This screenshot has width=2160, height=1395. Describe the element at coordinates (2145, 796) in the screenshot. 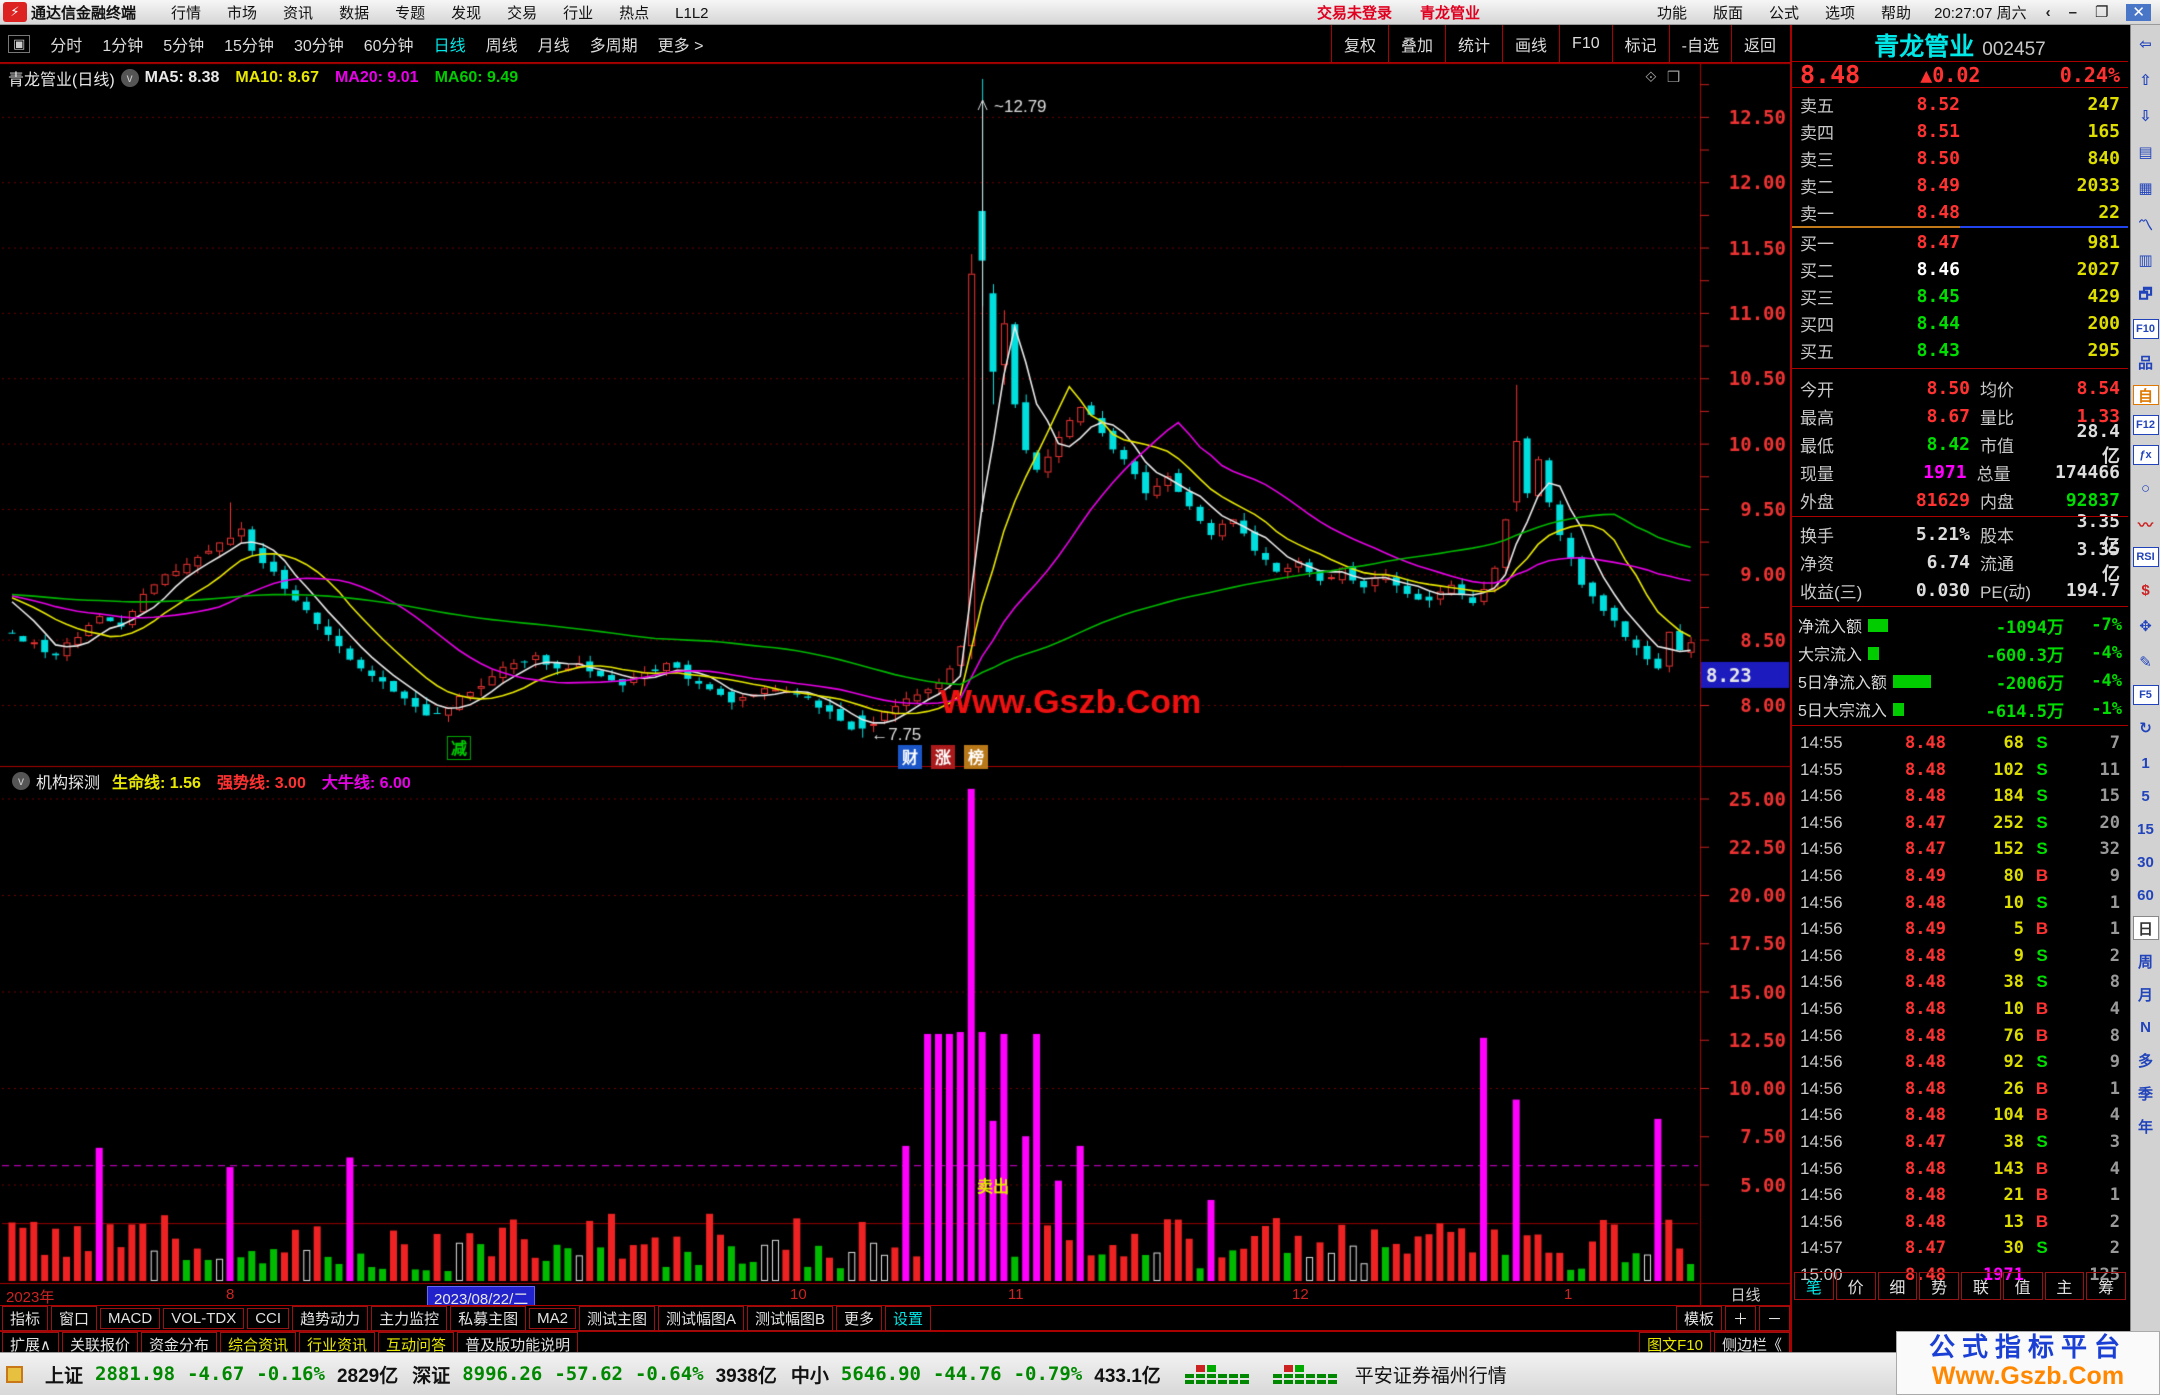

I see `timeframe-5: 5` at that location.